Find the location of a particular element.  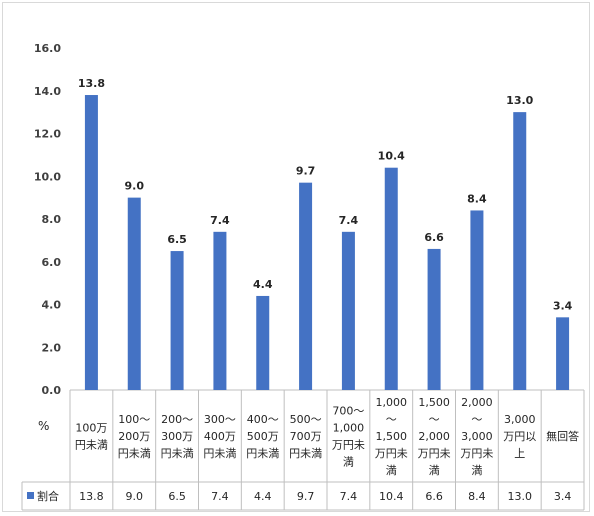

data-label: 13.8 is located at coordinates (91, 83).